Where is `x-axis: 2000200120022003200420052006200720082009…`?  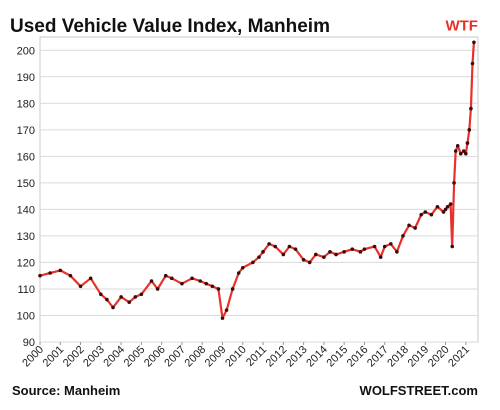
x-axis: 2000200120022003200420052006200720082009… is located at coordinates (246, 355).